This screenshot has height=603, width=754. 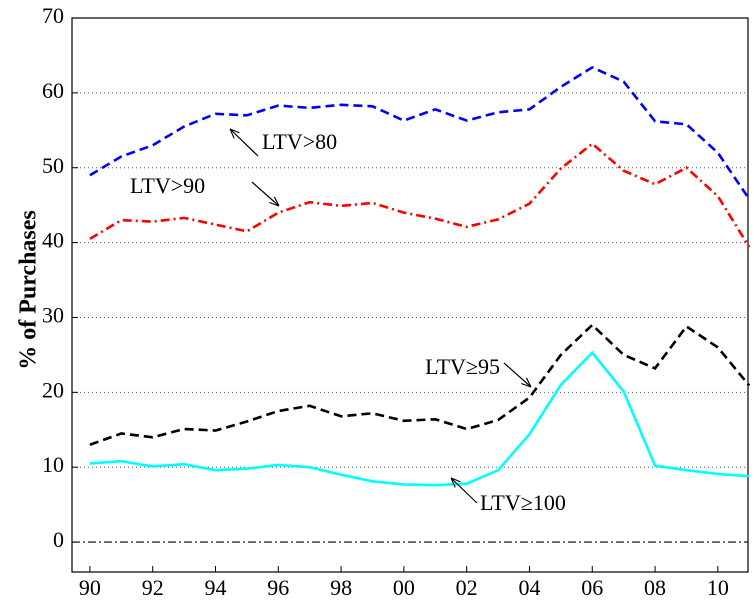 I want to click on y-axis-label: % of Purchases, so click(x=29, y=290).